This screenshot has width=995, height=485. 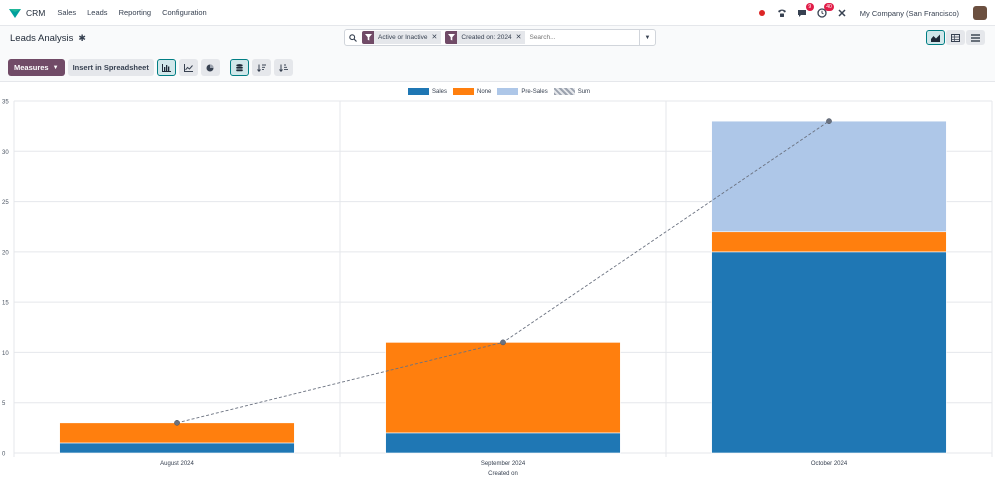 I want to click on database-stack-icon, so click(x=239, y=67).